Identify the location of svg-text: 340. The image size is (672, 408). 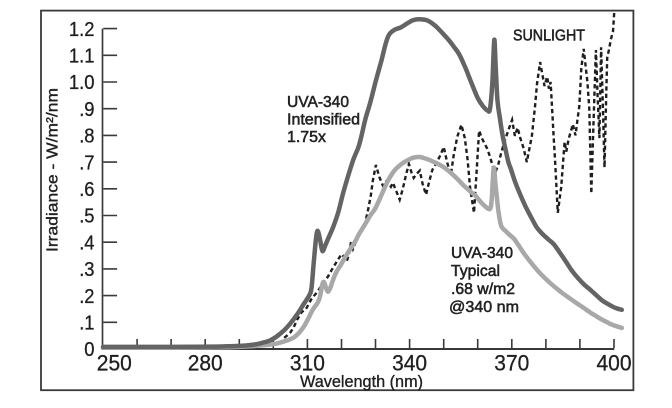
(409, 363).